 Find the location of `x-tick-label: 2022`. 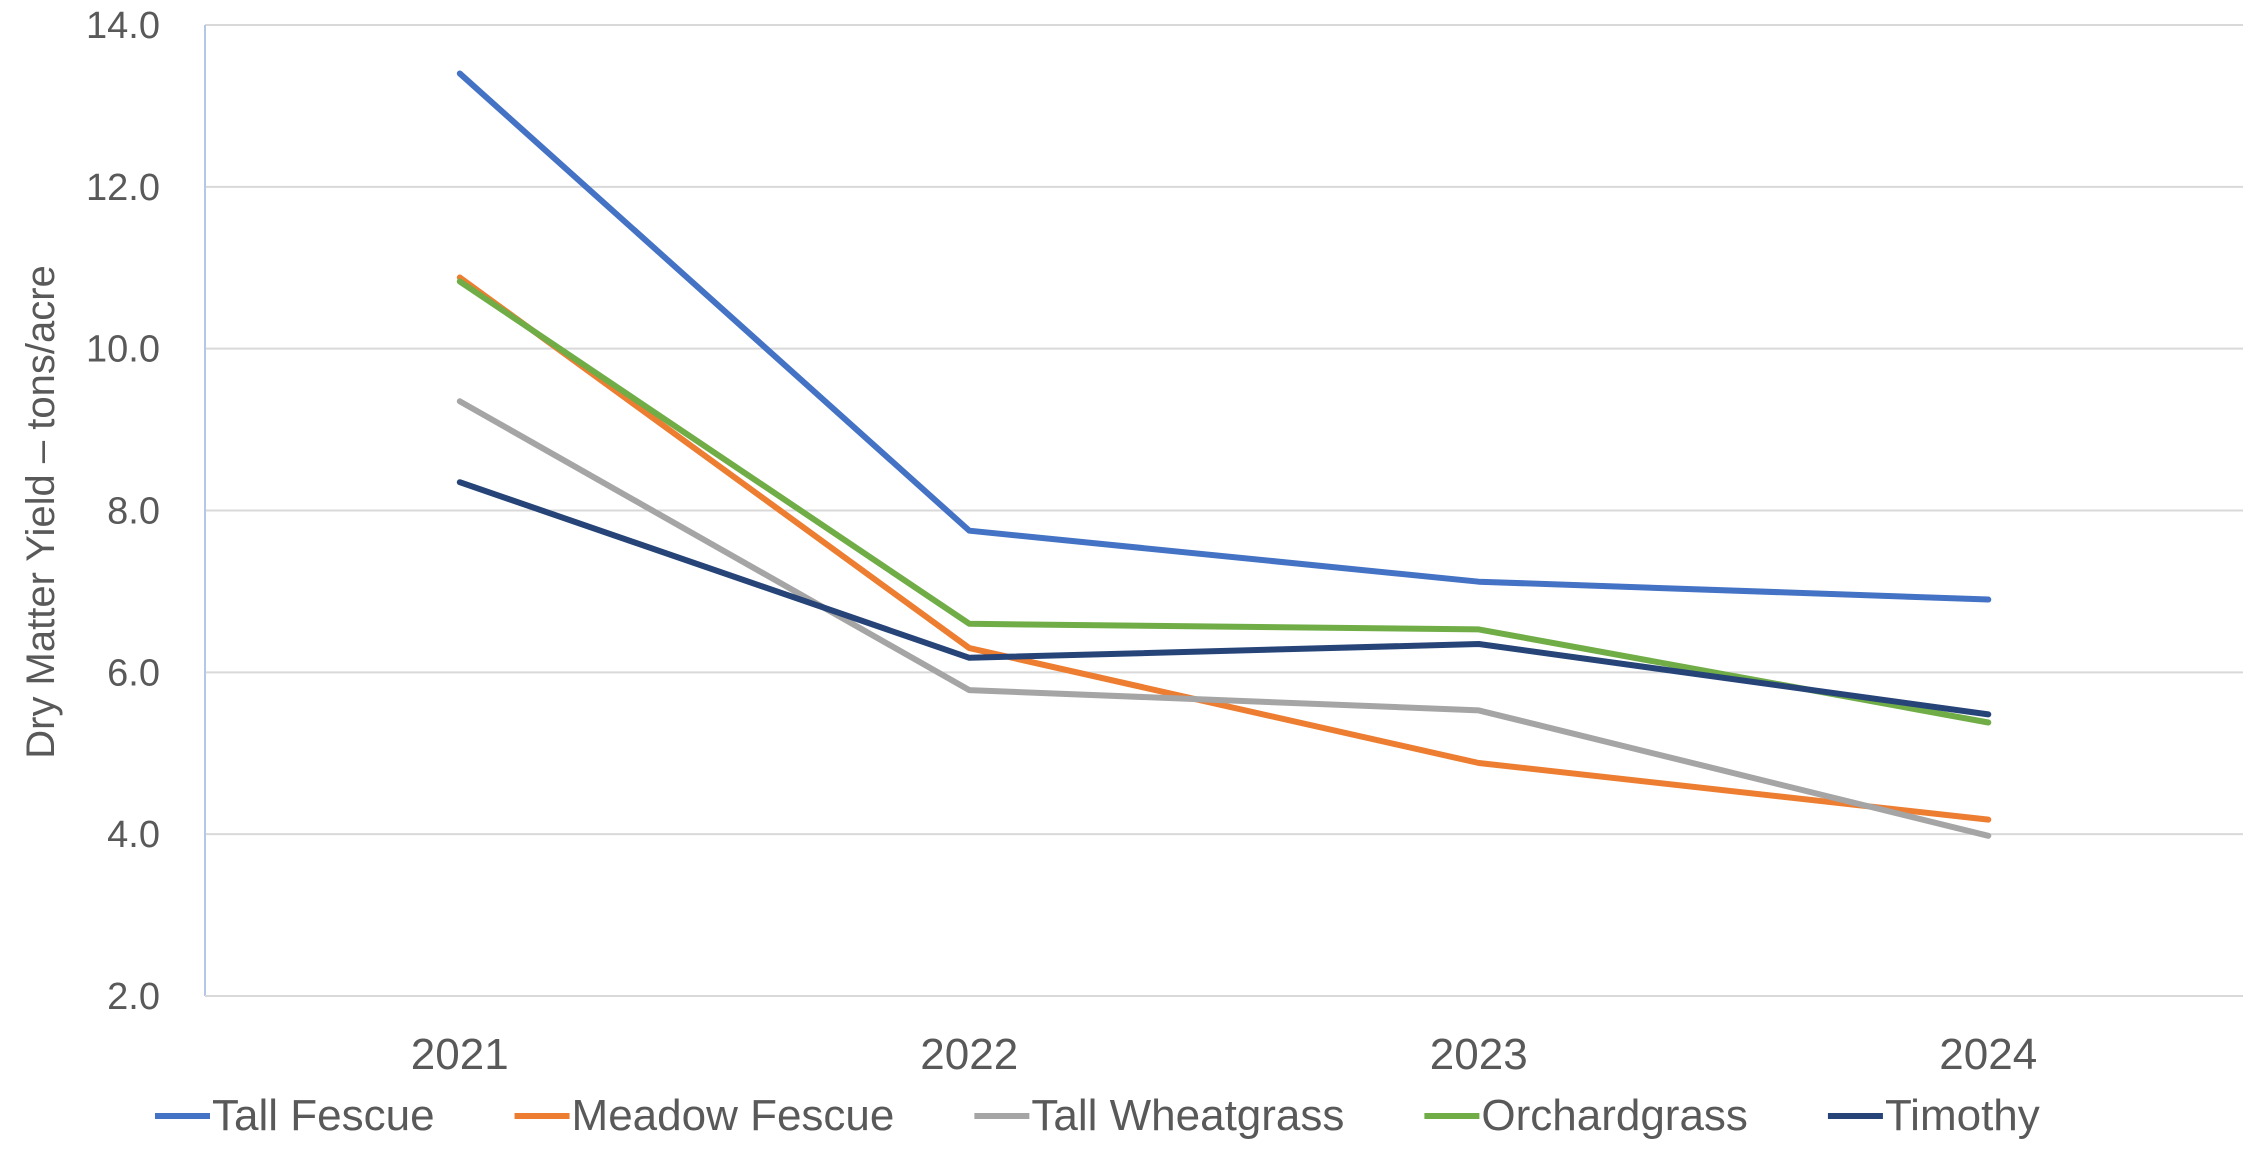

x-tick-label: 2022 is located at coordinates (969, 1054).